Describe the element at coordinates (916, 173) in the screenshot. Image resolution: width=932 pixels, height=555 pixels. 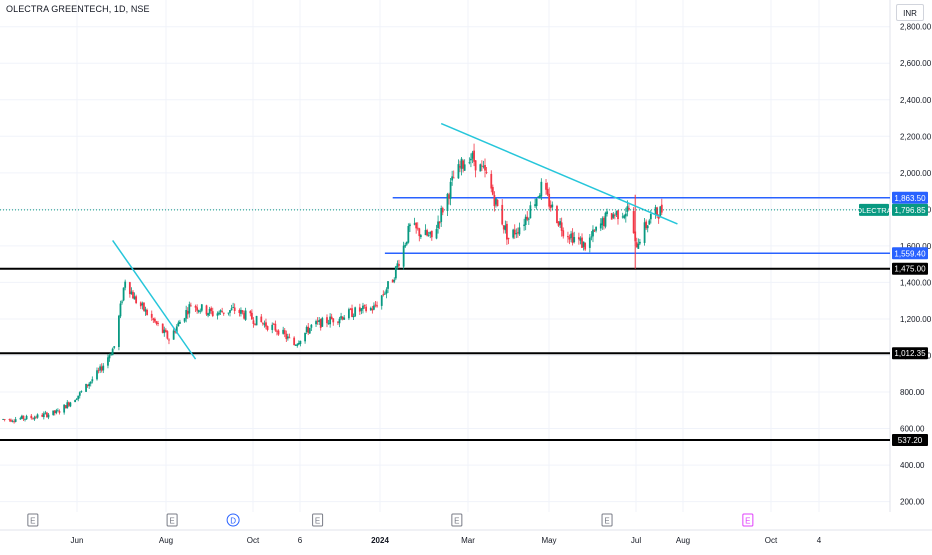
I see `y-tick-label: 2,000.00` at that location.